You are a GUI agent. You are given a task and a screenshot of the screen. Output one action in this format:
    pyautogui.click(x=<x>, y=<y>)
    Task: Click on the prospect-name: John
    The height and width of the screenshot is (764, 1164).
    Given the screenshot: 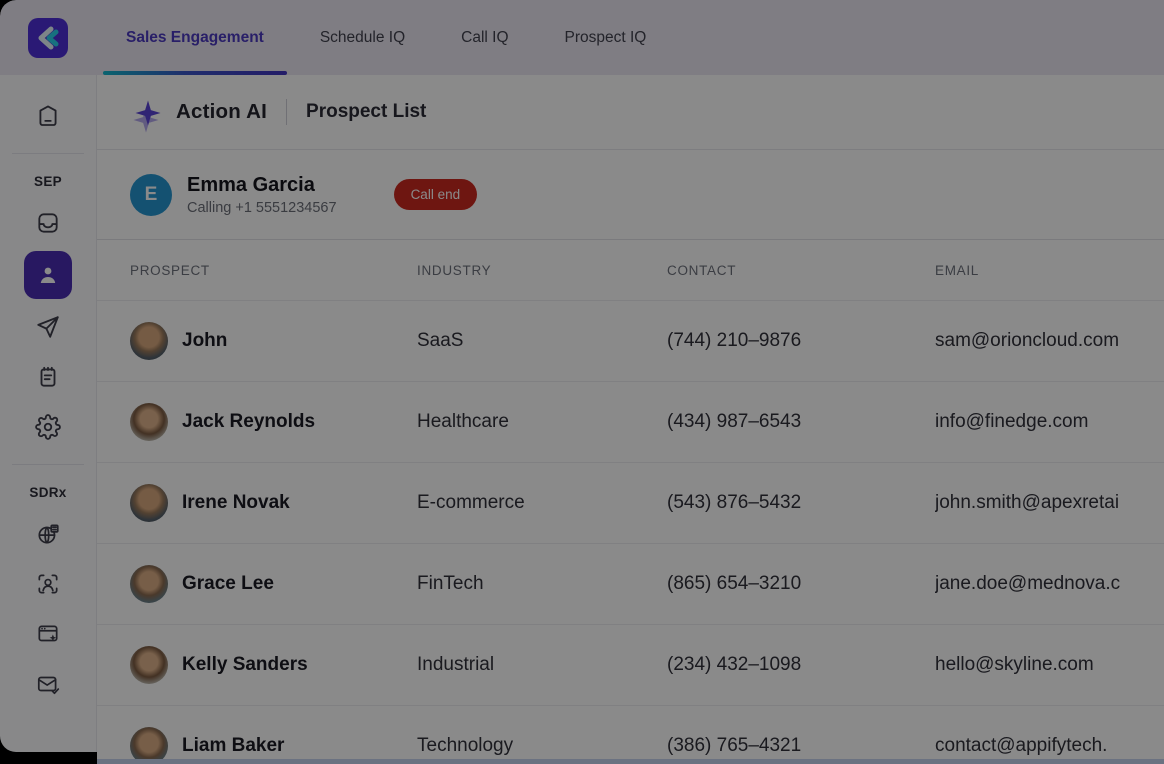 What is the action you would take?
    pyautogui.click(x=205, y=340)
    